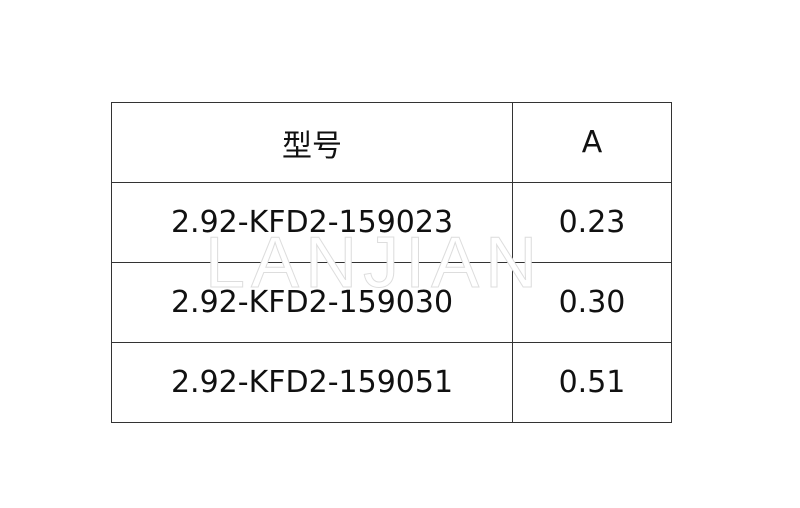 This screenshot has height=508, width=800. I want to click on cell-model: 2.92-KFD2-159023, so click(312, 222).